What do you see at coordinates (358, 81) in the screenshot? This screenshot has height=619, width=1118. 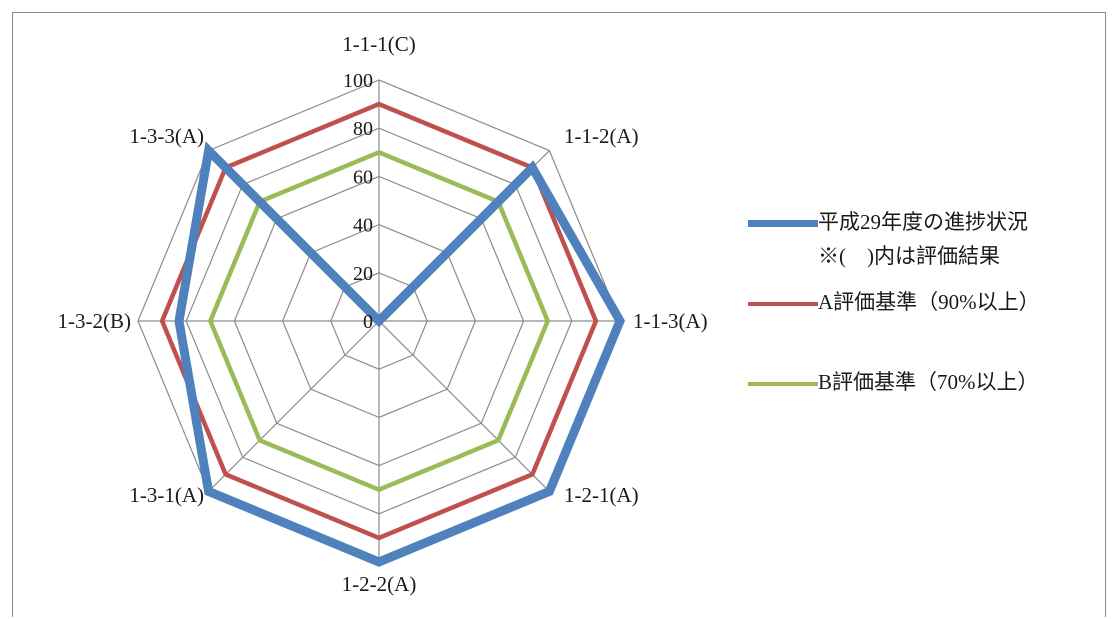 I see `r-tick-label-100: 100` at bounding box center [358, 81].